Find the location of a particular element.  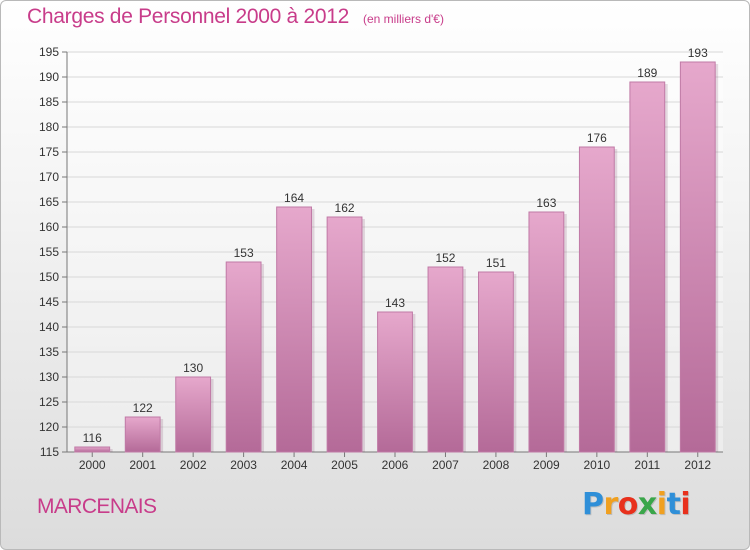

logo-letter: t is located at coordinates (673, 504).